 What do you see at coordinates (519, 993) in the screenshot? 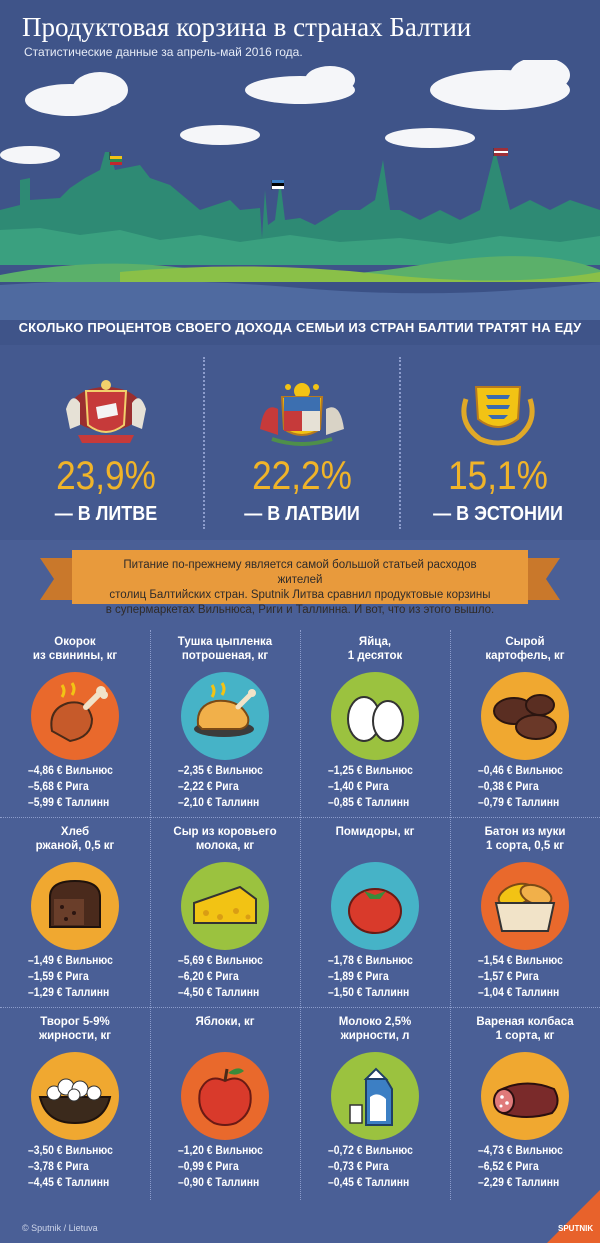
I see `price-tallinn: –1,04 € Таллинн` at bounding box center [519, 993].